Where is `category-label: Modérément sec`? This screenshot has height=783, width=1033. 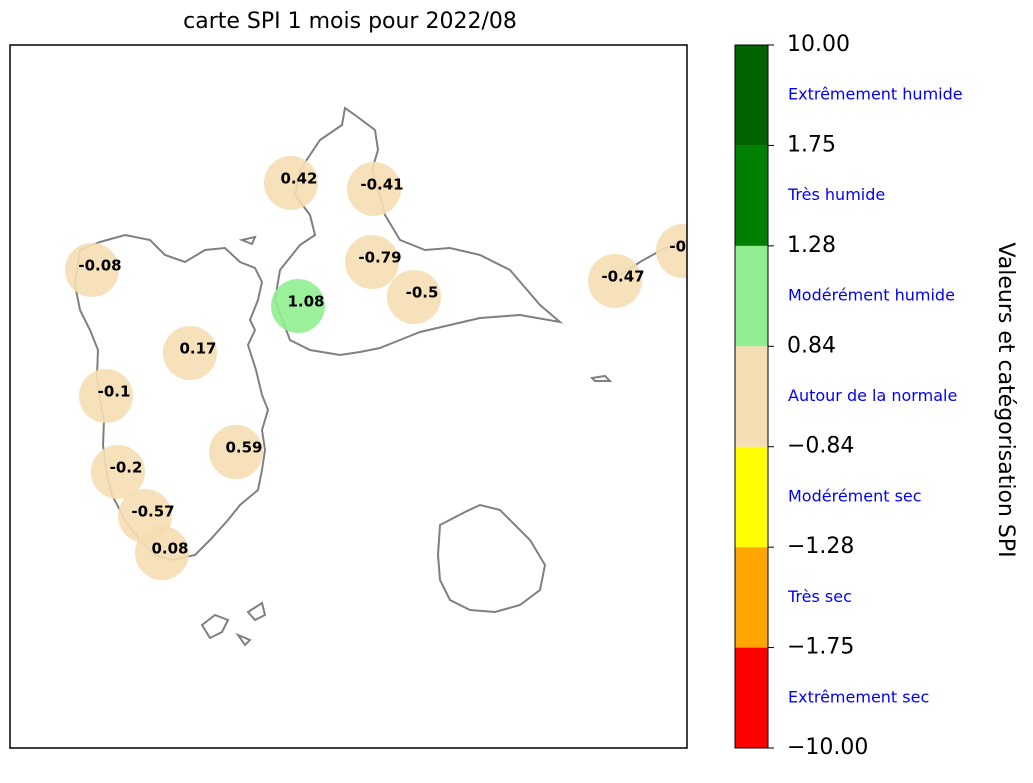 category-label: Modérément sec is located at coordinates (855, 495).